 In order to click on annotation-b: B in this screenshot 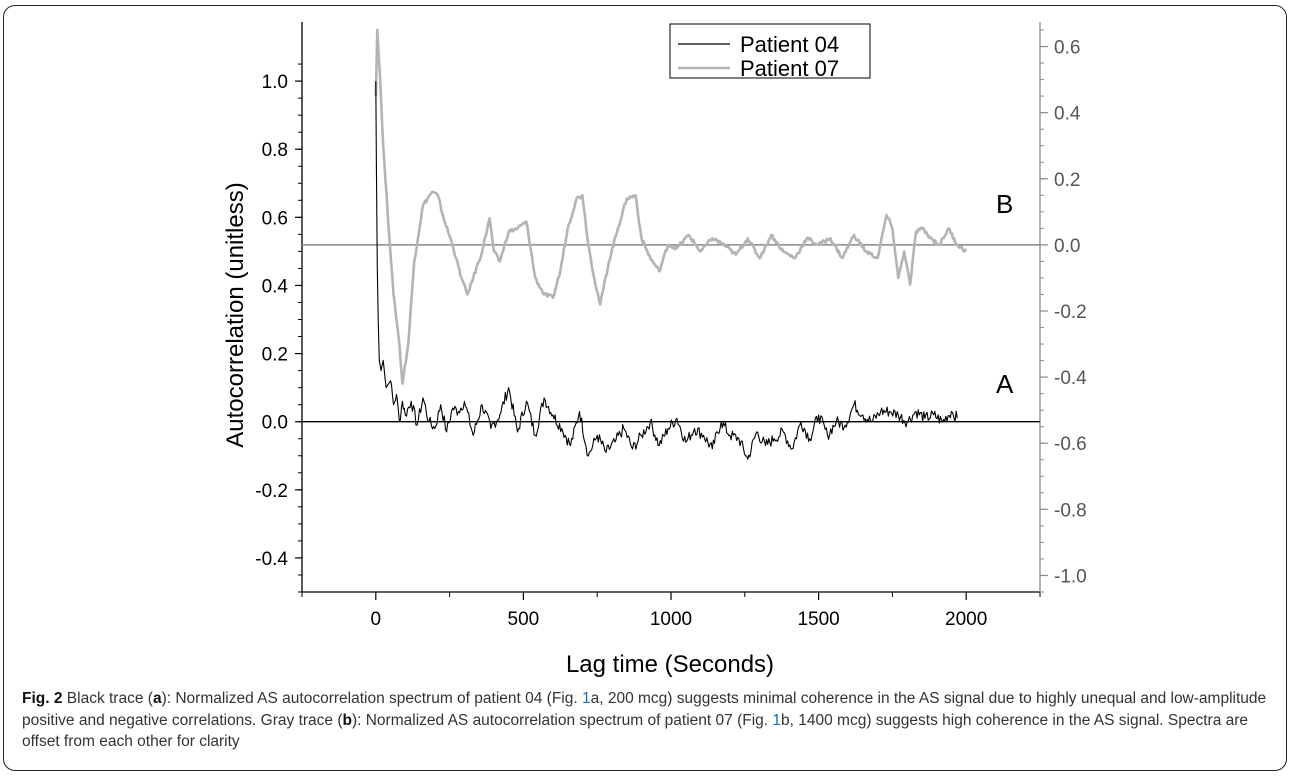, I will do `click(1004, 204)`.